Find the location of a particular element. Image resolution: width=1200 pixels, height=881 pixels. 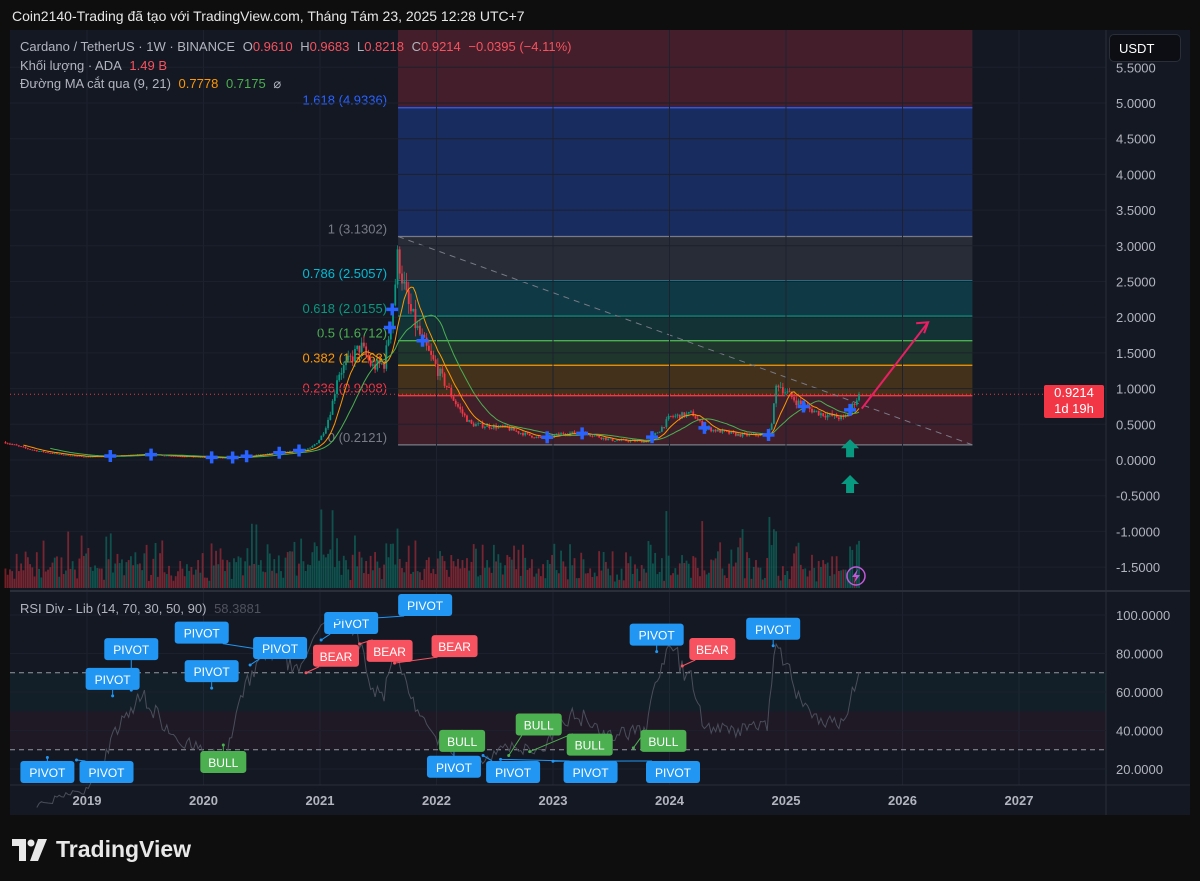

time-tick: 2025 is located at coordinates (786, 800).